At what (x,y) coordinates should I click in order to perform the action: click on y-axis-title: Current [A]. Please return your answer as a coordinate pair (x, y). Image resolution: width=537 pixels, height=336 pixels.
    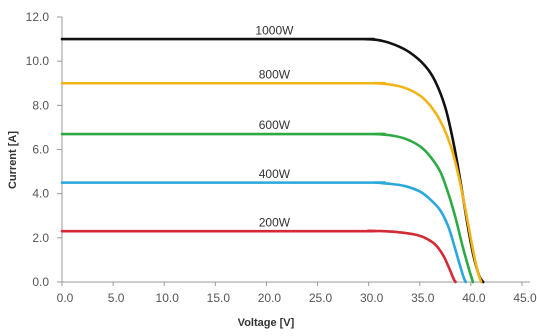
    Looking at the image, I should click on (13, 160).